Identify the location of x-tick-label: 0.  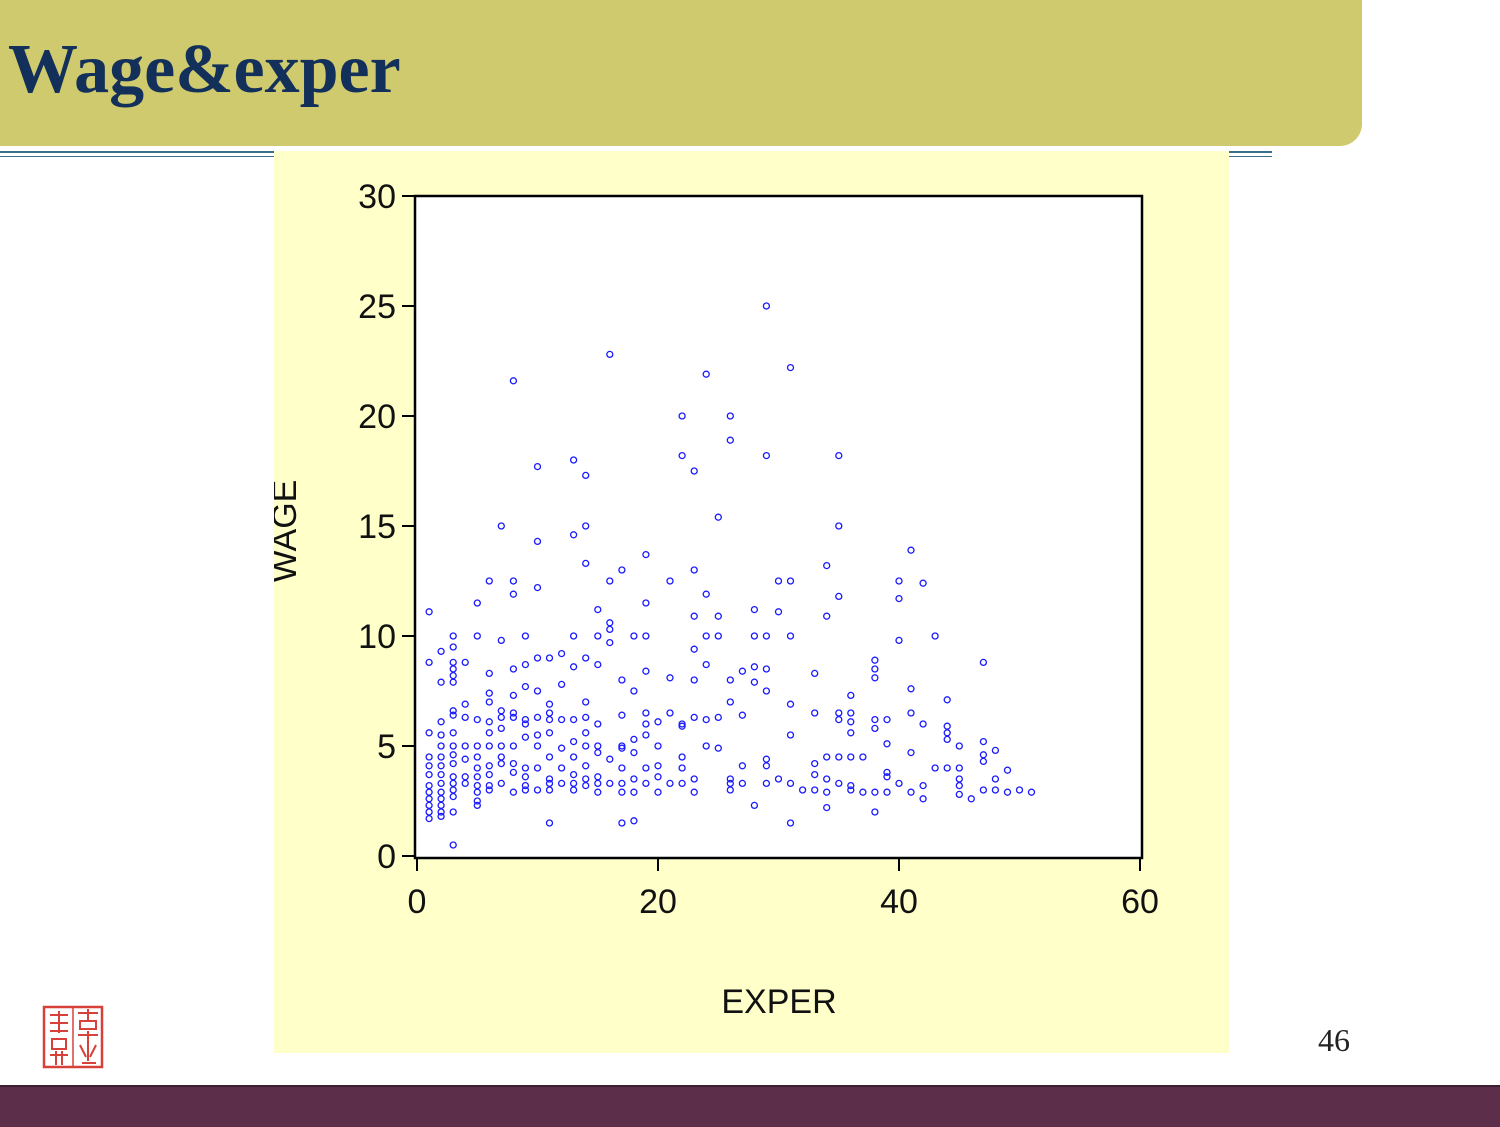
(417, 902).